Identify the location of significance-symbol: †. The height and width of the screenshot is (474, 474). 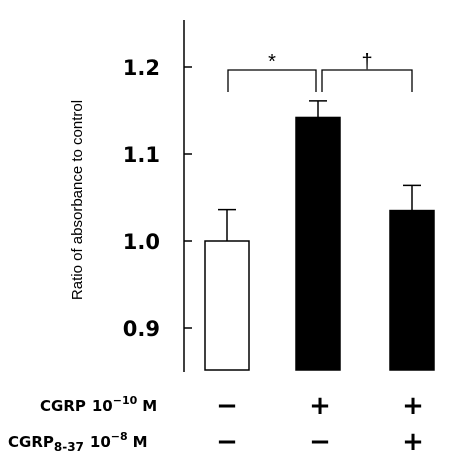
(366, 62).